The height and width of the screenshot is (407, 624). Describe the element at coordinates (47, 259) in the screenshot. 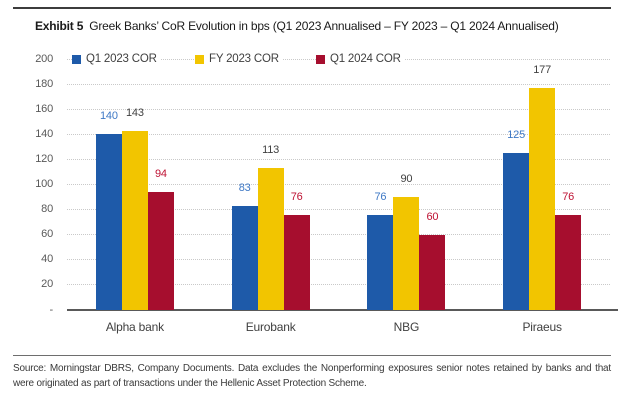

I see `y-axis-tick-label: 40` at that location.